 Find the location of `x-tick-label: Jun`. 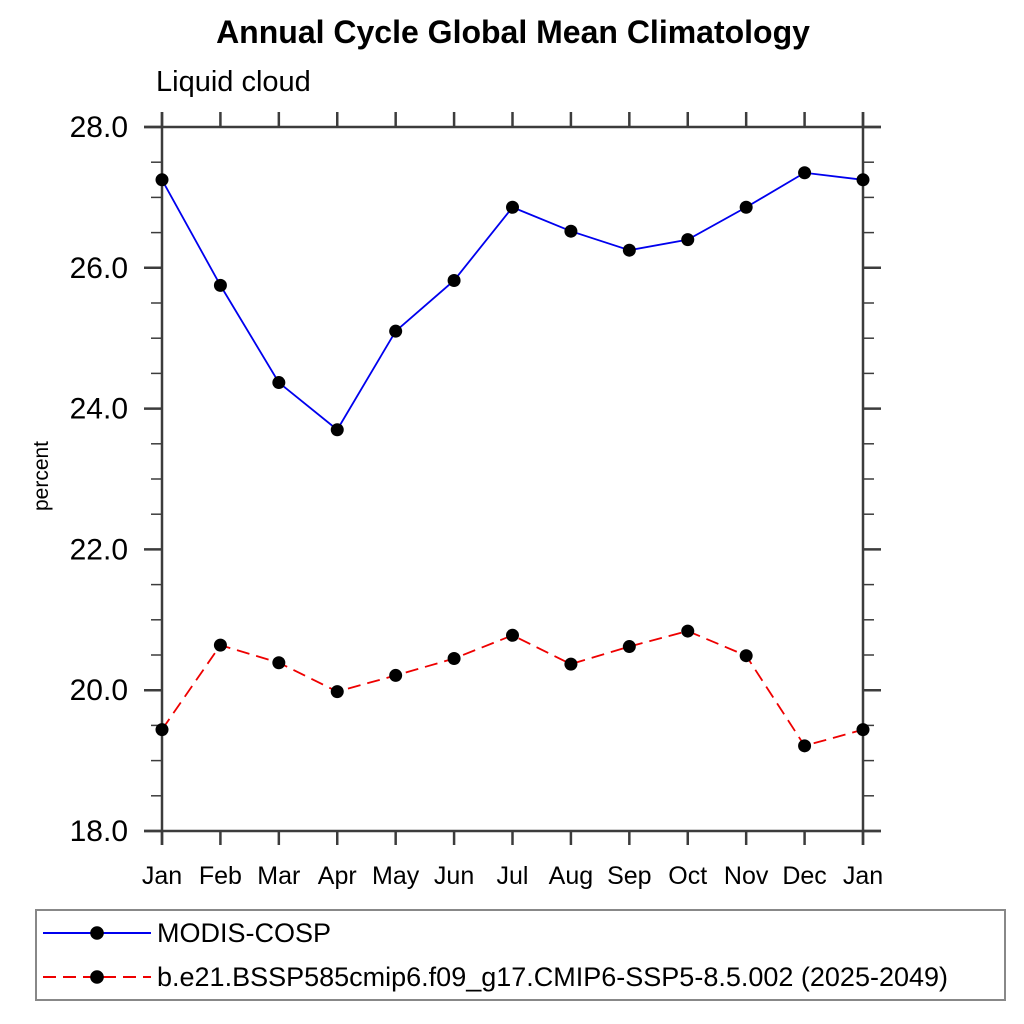

x-tick-label: Jun is located at coordinates (454, 876).